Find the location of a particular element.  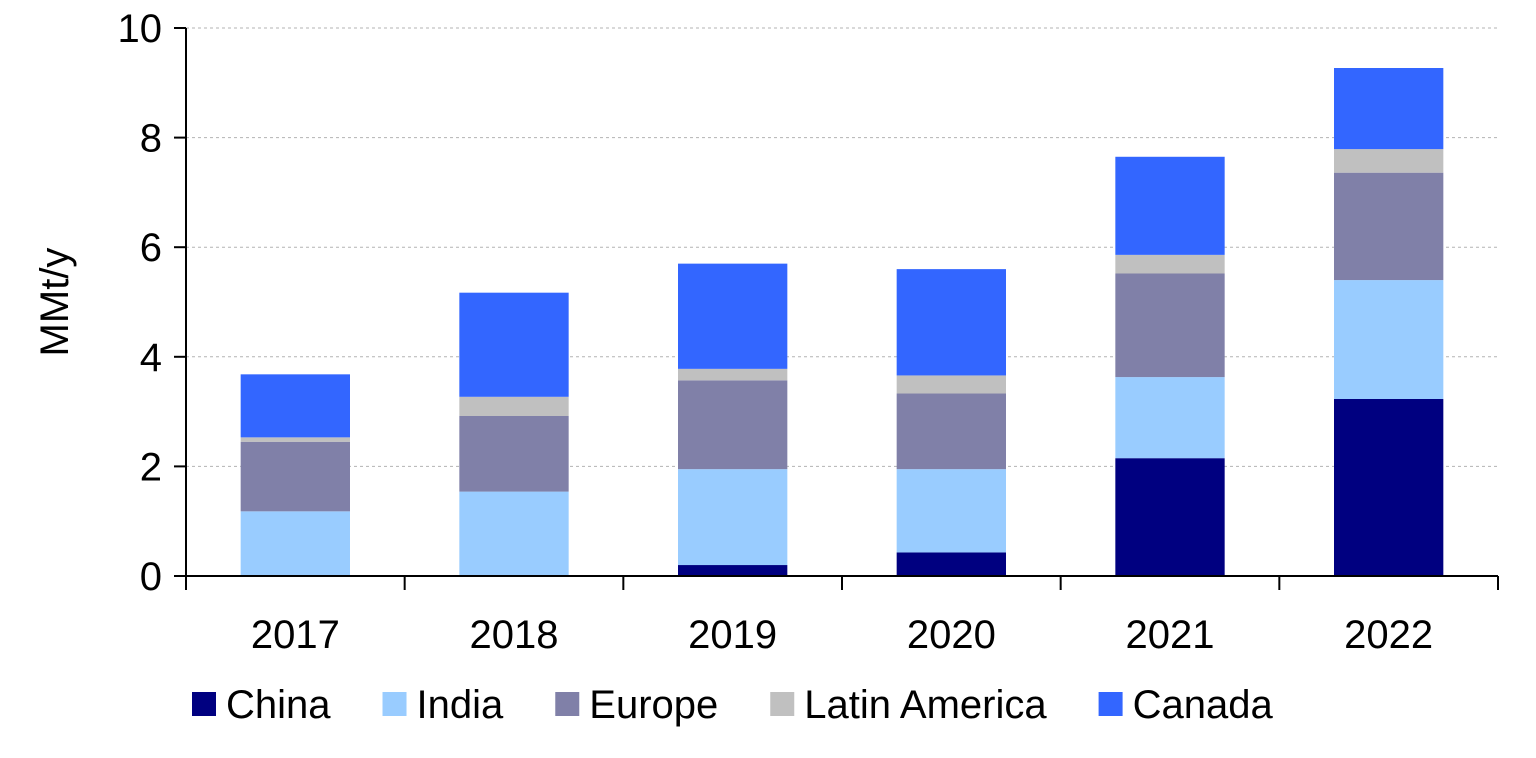

bar-segment-canada-2019 is located at coordinates (733, 316).